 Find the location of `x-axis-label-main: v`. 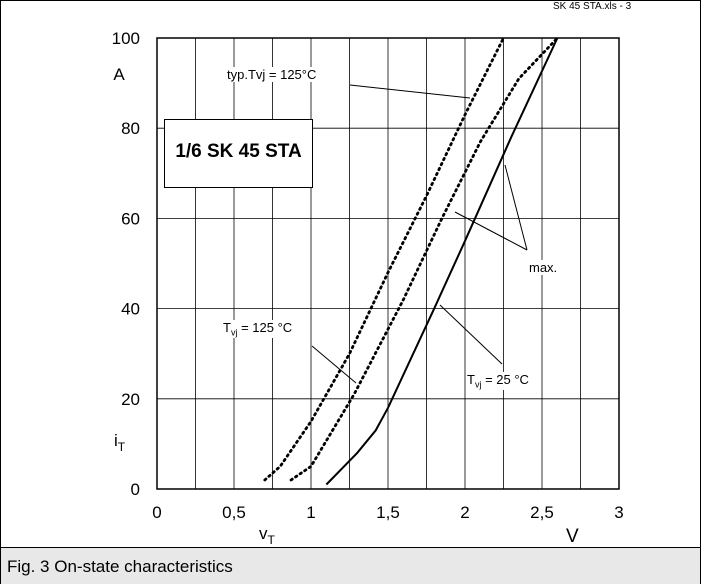

x-axis-label-main: v is located at coordinates (263, 533).